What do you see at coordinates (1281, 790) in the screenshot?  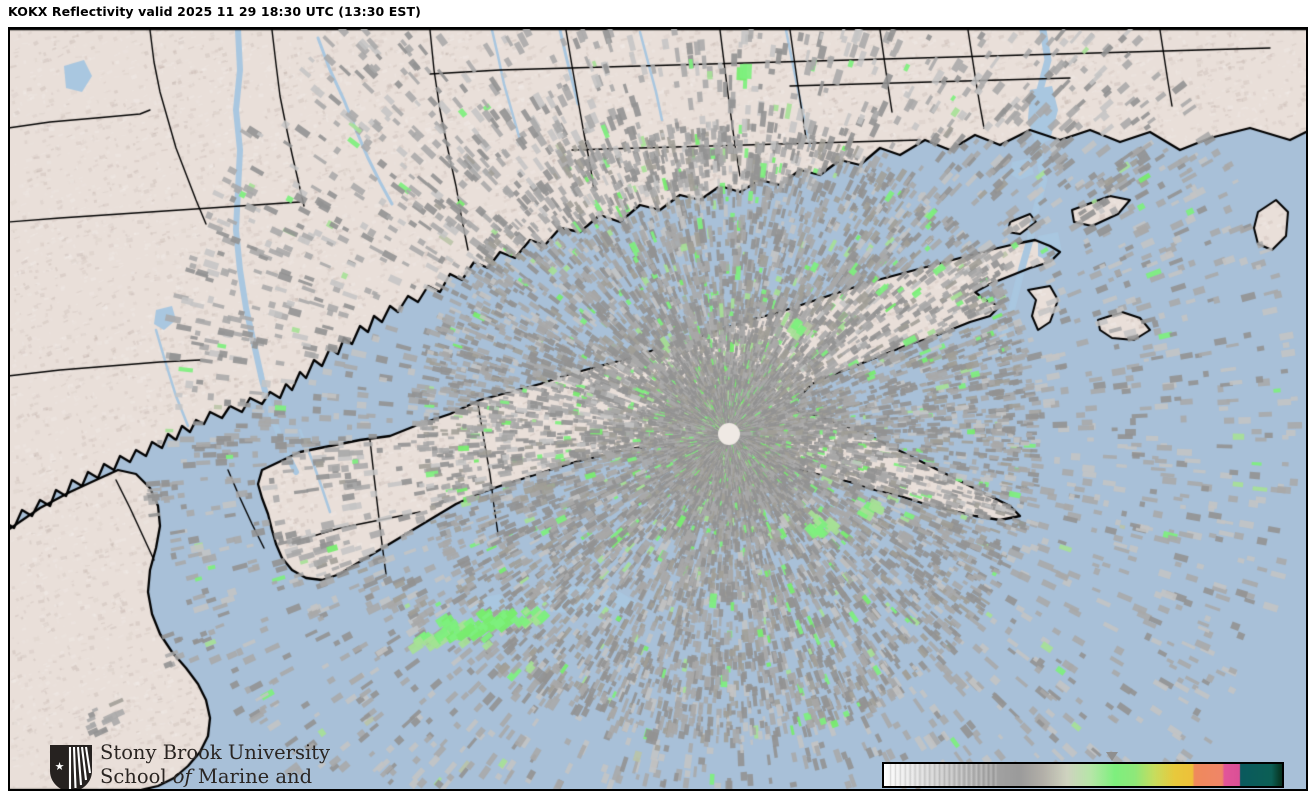 I see `colorbar-tick-80: 80` at bounding box center [1281, 790].